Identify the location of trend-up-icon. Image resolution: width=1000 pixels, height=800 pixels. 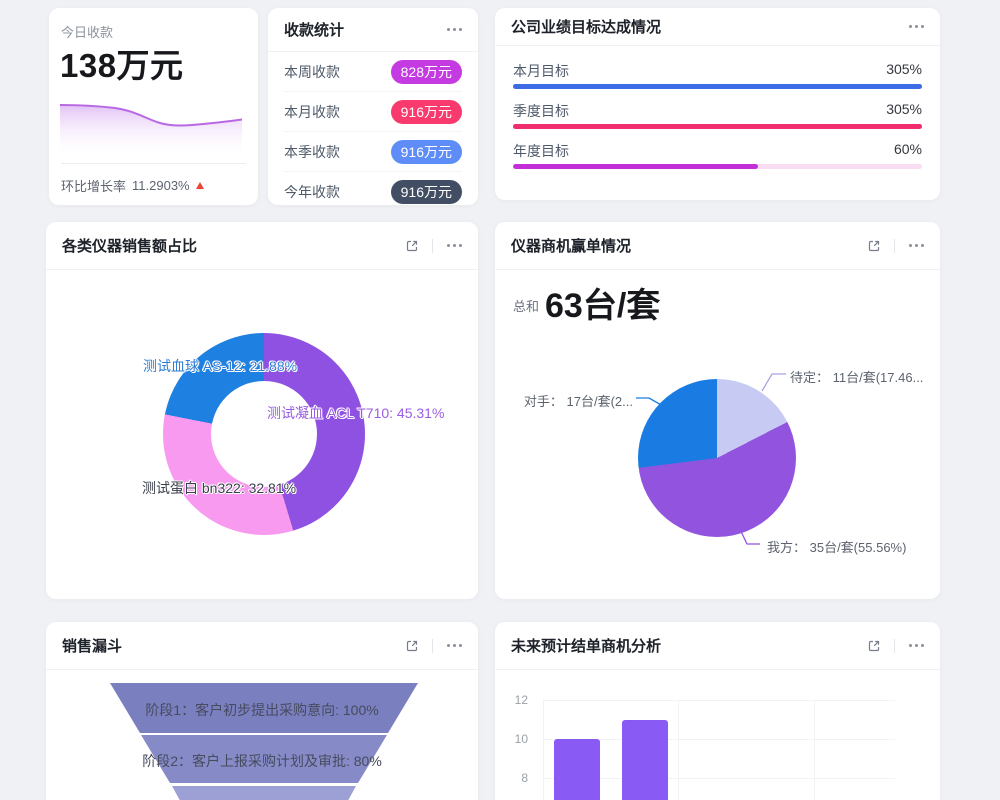
(199, 185).